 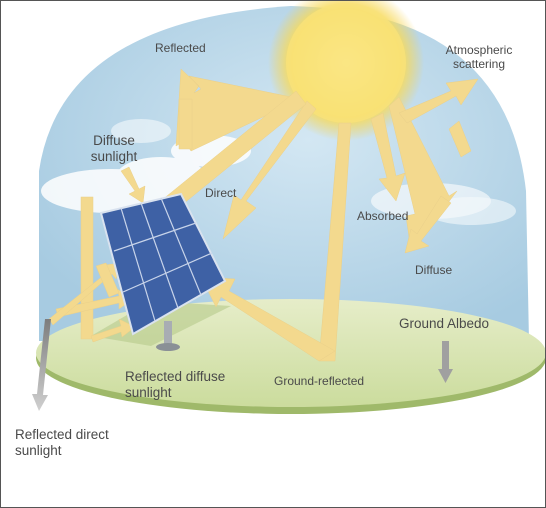 What do you see at coordinates (428, 224) in the screenshot?
I see `diffuse-arrow` at bounding box center [428, 224].